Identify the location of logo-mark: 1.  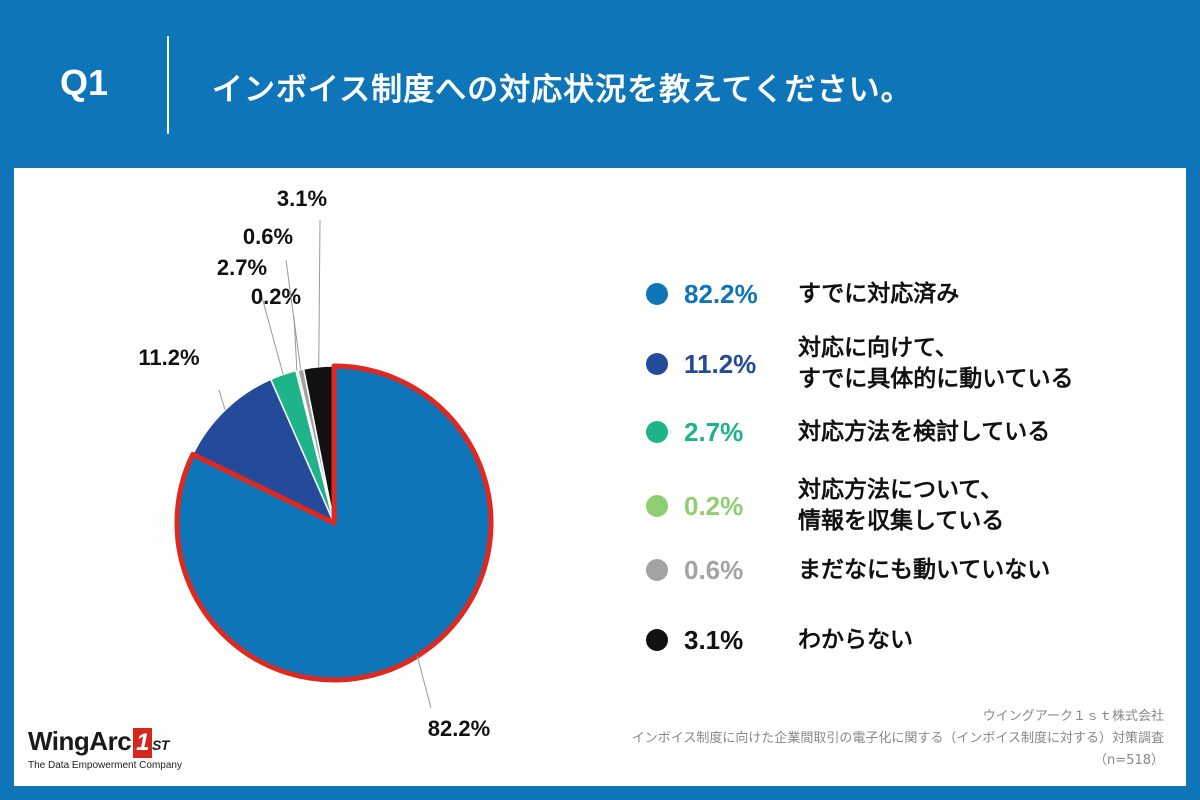
(143, 743).